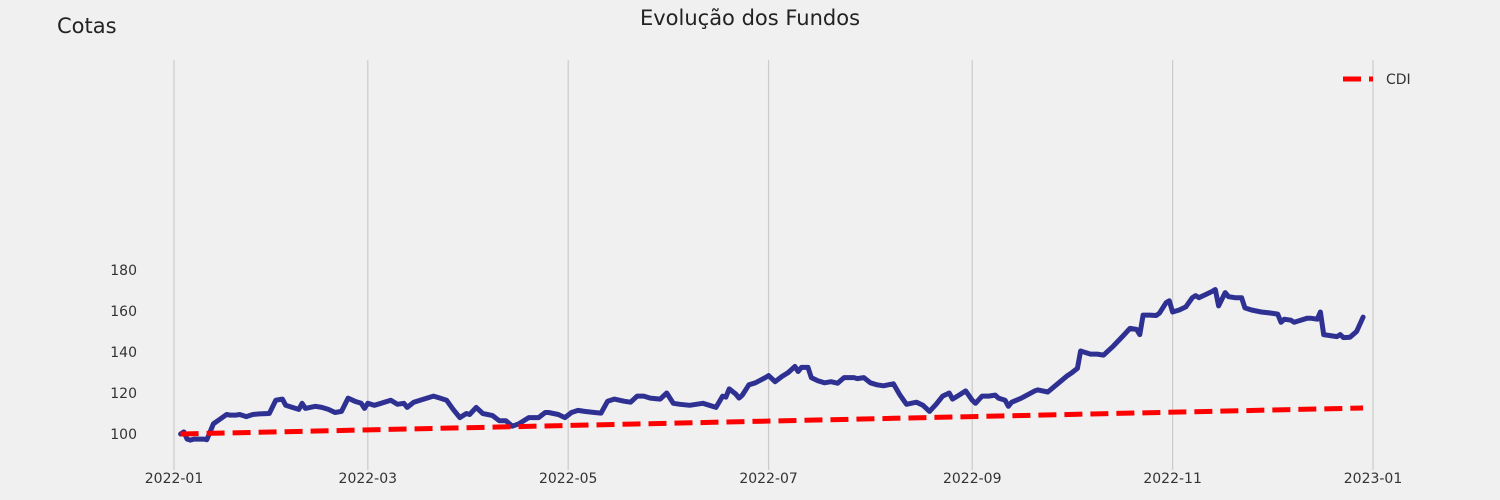 Image resolution: width=1500 pixels, height=500 pixels. I want to click on y-axis-label: Cotas, so click(87, 26).